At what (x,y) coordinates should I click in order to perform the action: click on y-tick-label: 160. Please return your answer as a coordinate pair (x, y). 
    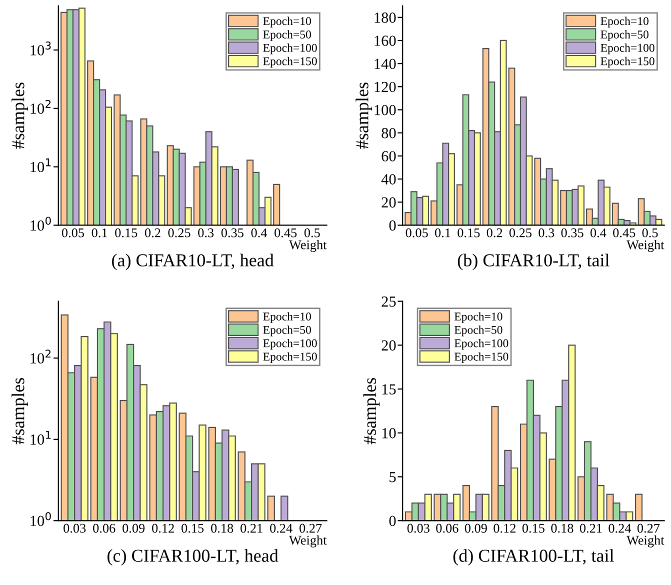
    Looking at the image, I should click on (385, 41).